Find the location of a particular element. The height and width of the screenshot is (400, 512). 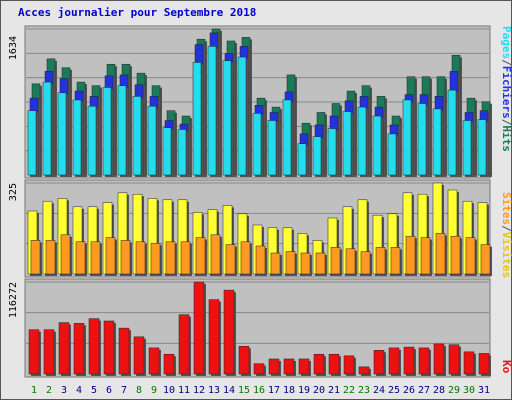

legend-sites: Sites is located at coordinates (506, 208).